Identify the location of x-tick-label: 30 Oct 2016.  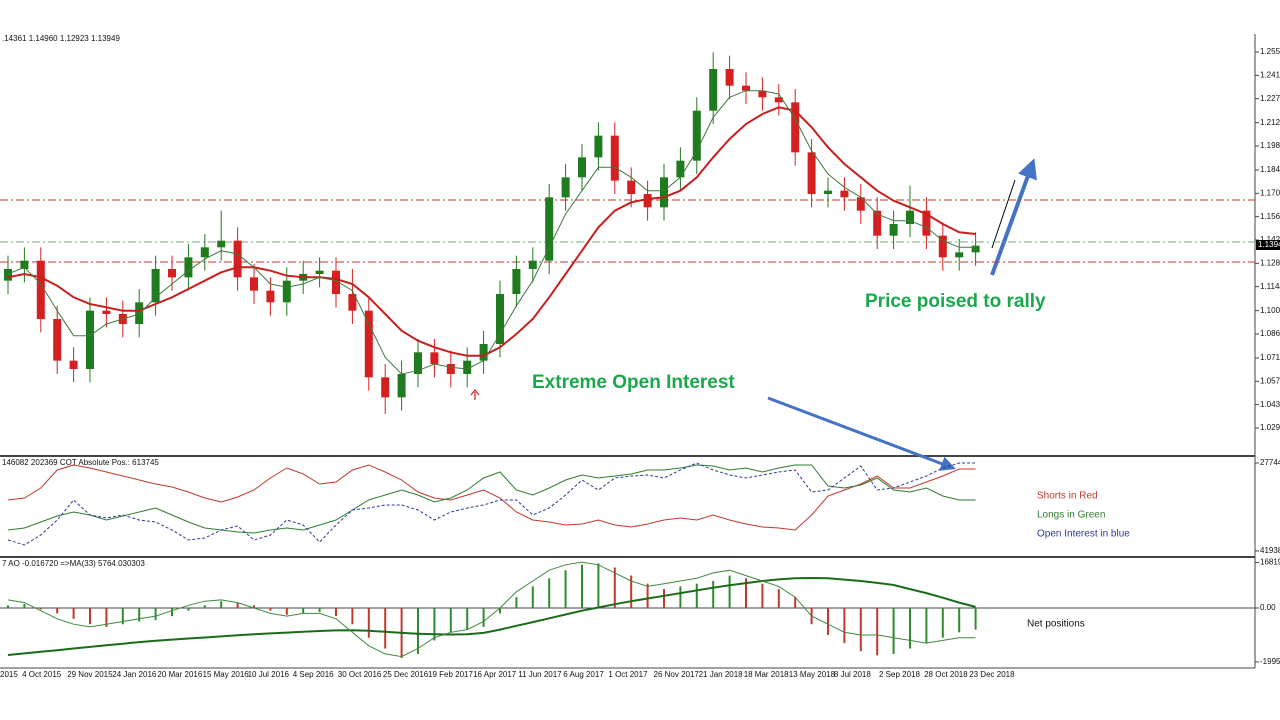
(360, 674).